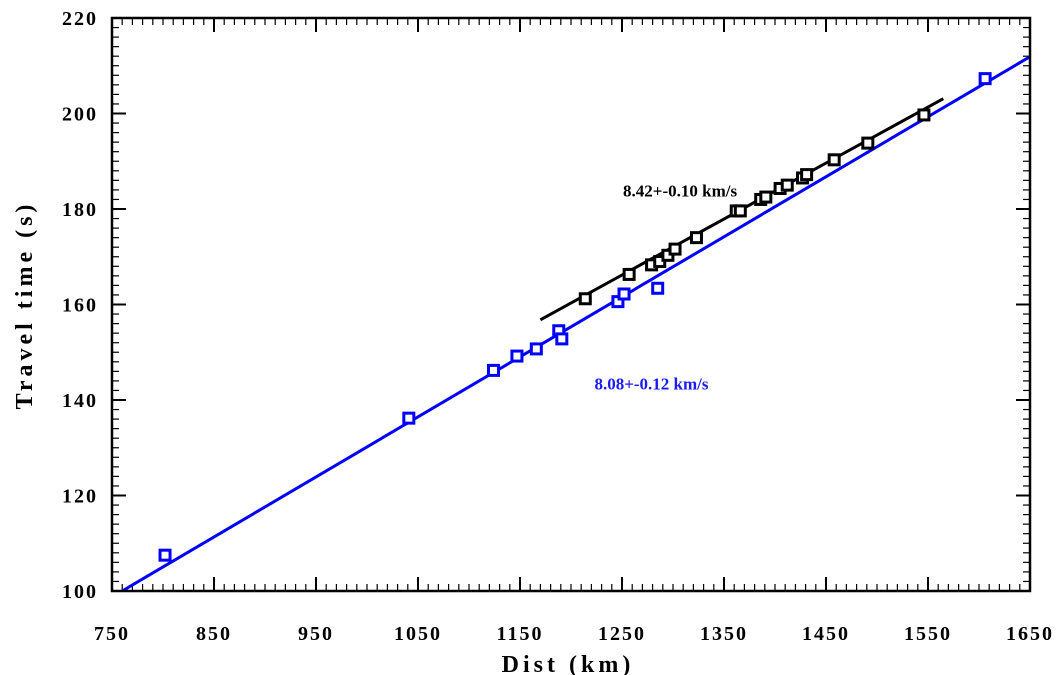 The height and width of the screenshot is (675, 1056). I want to click on y-tick-label: 160, so click(80, 306).